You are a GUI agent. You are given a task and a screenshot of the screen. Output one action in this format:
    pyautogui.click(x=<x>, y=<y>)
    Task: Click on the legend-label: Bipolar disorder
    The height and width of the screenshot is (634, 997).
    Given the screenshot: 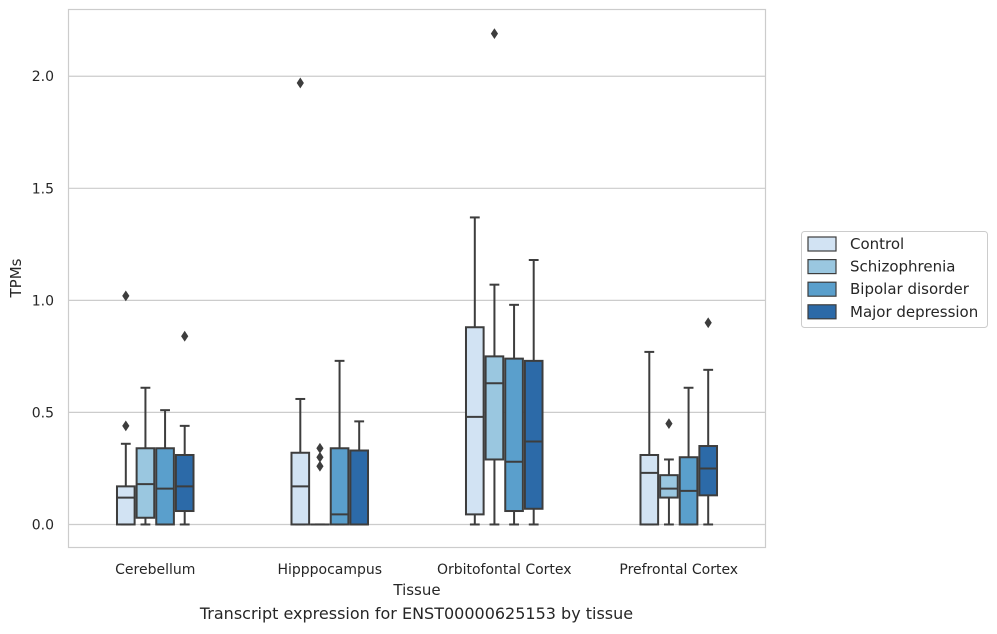 What is the action you would take?
    pyautogui.click(x=910, y=289)
    